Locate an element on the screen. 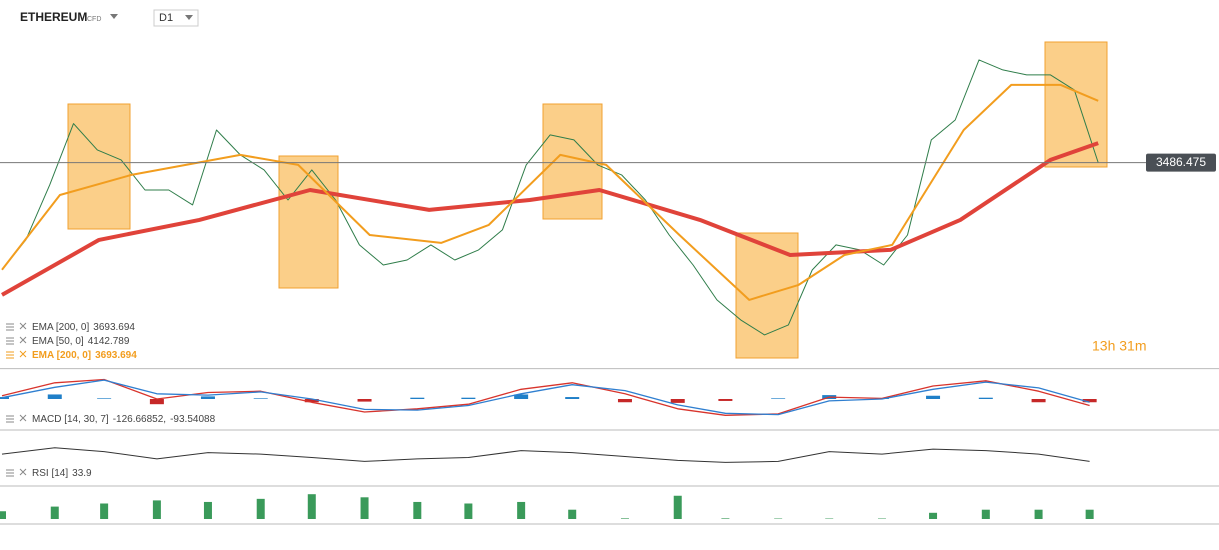 This screenshot has height=550, width=1219. legend-entry: RSI [14] 33.9 is located at coordinates (62, 473).